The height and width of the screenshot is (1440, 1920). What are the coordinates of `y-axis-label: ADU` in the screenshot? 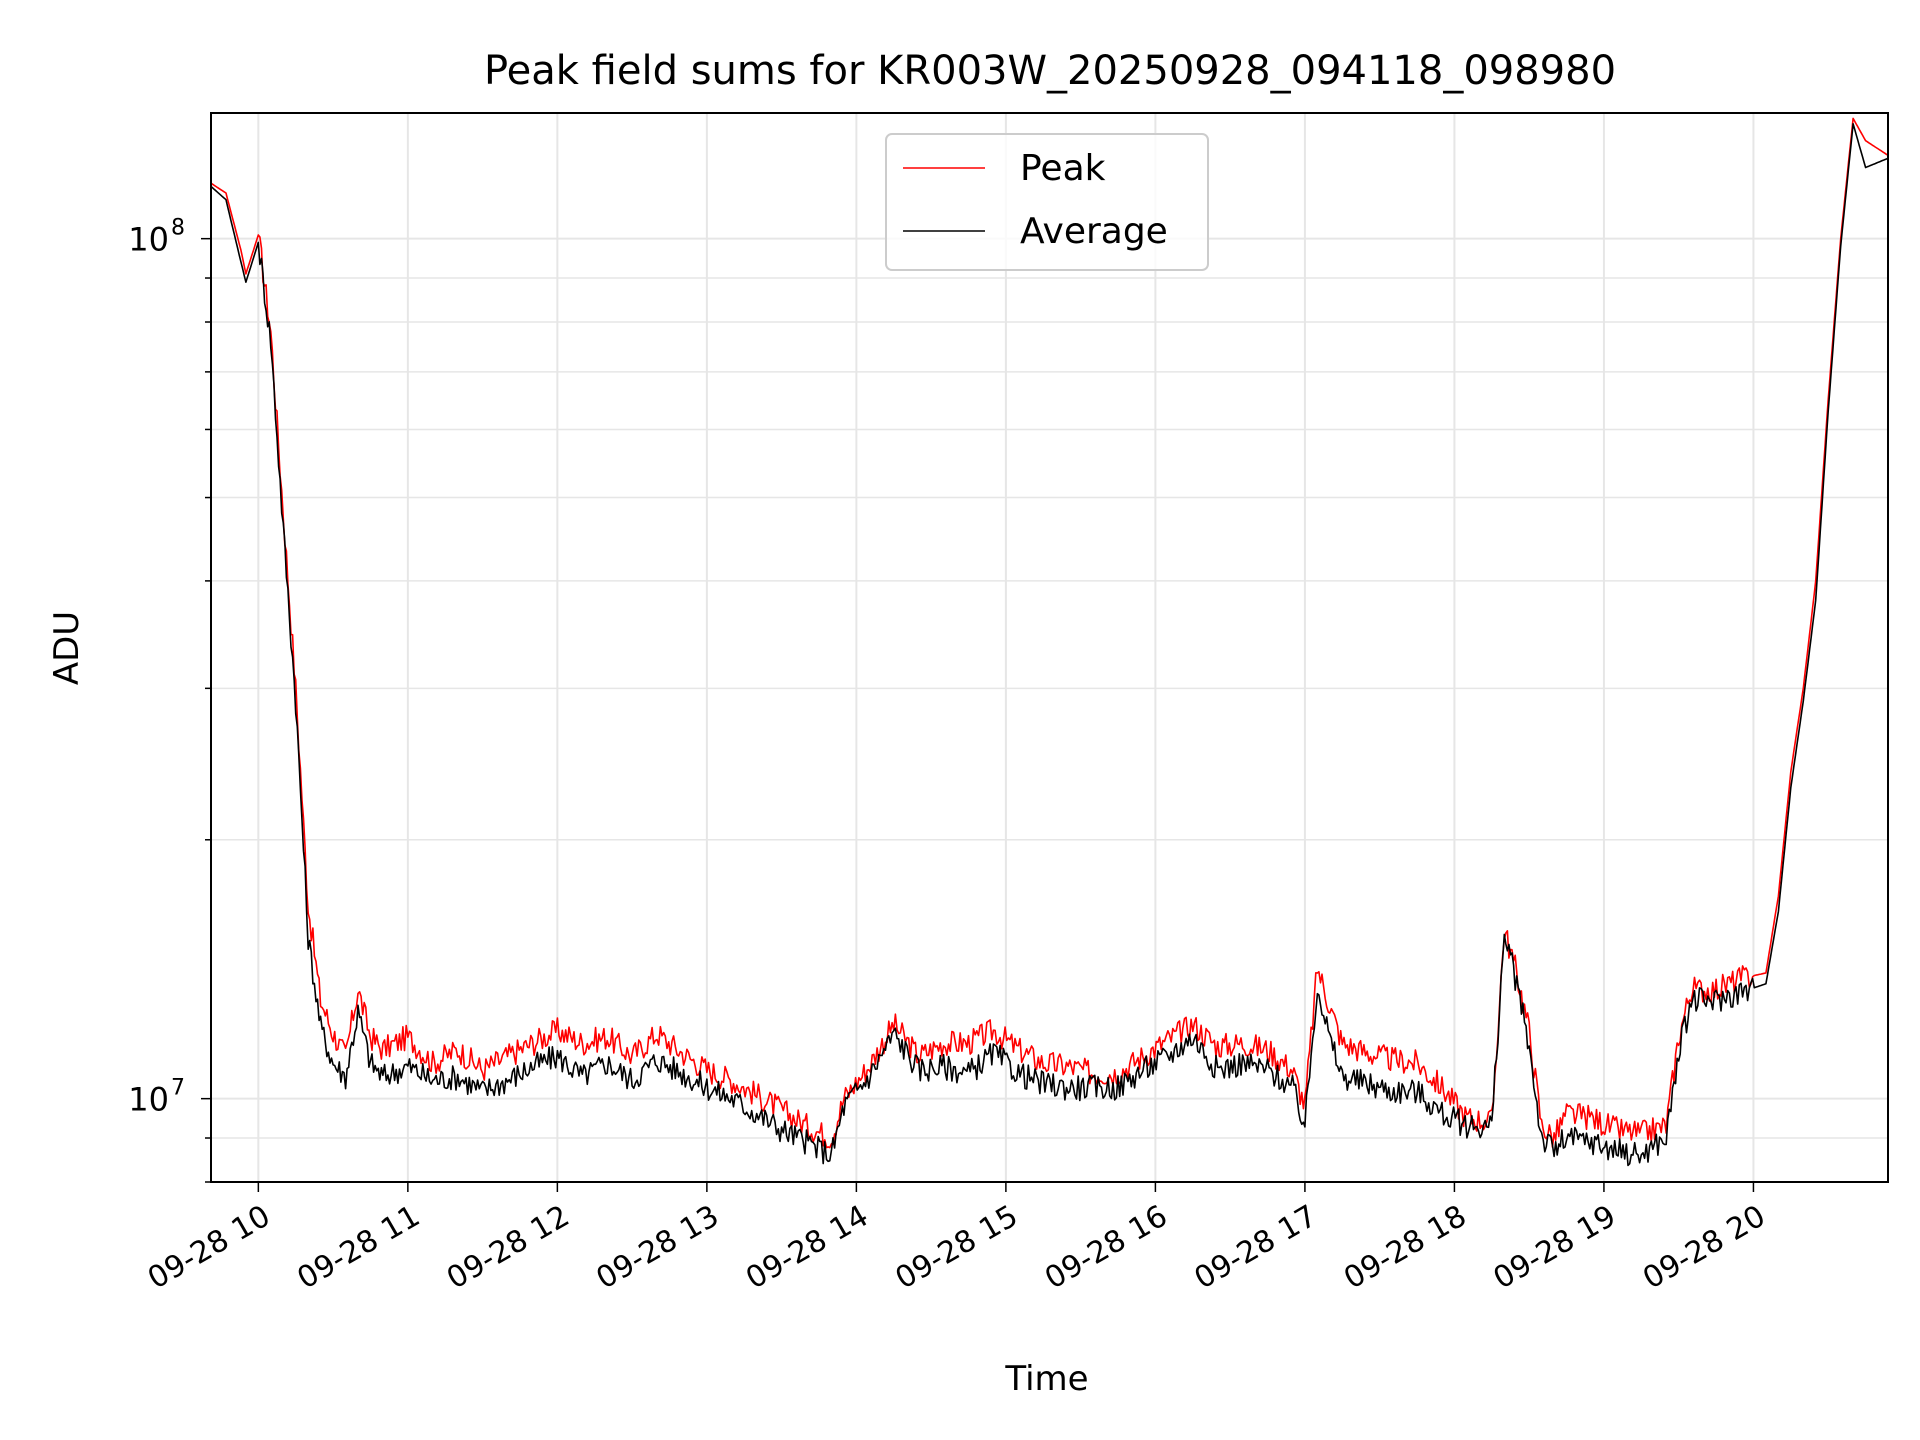 It's located at (67, 648).